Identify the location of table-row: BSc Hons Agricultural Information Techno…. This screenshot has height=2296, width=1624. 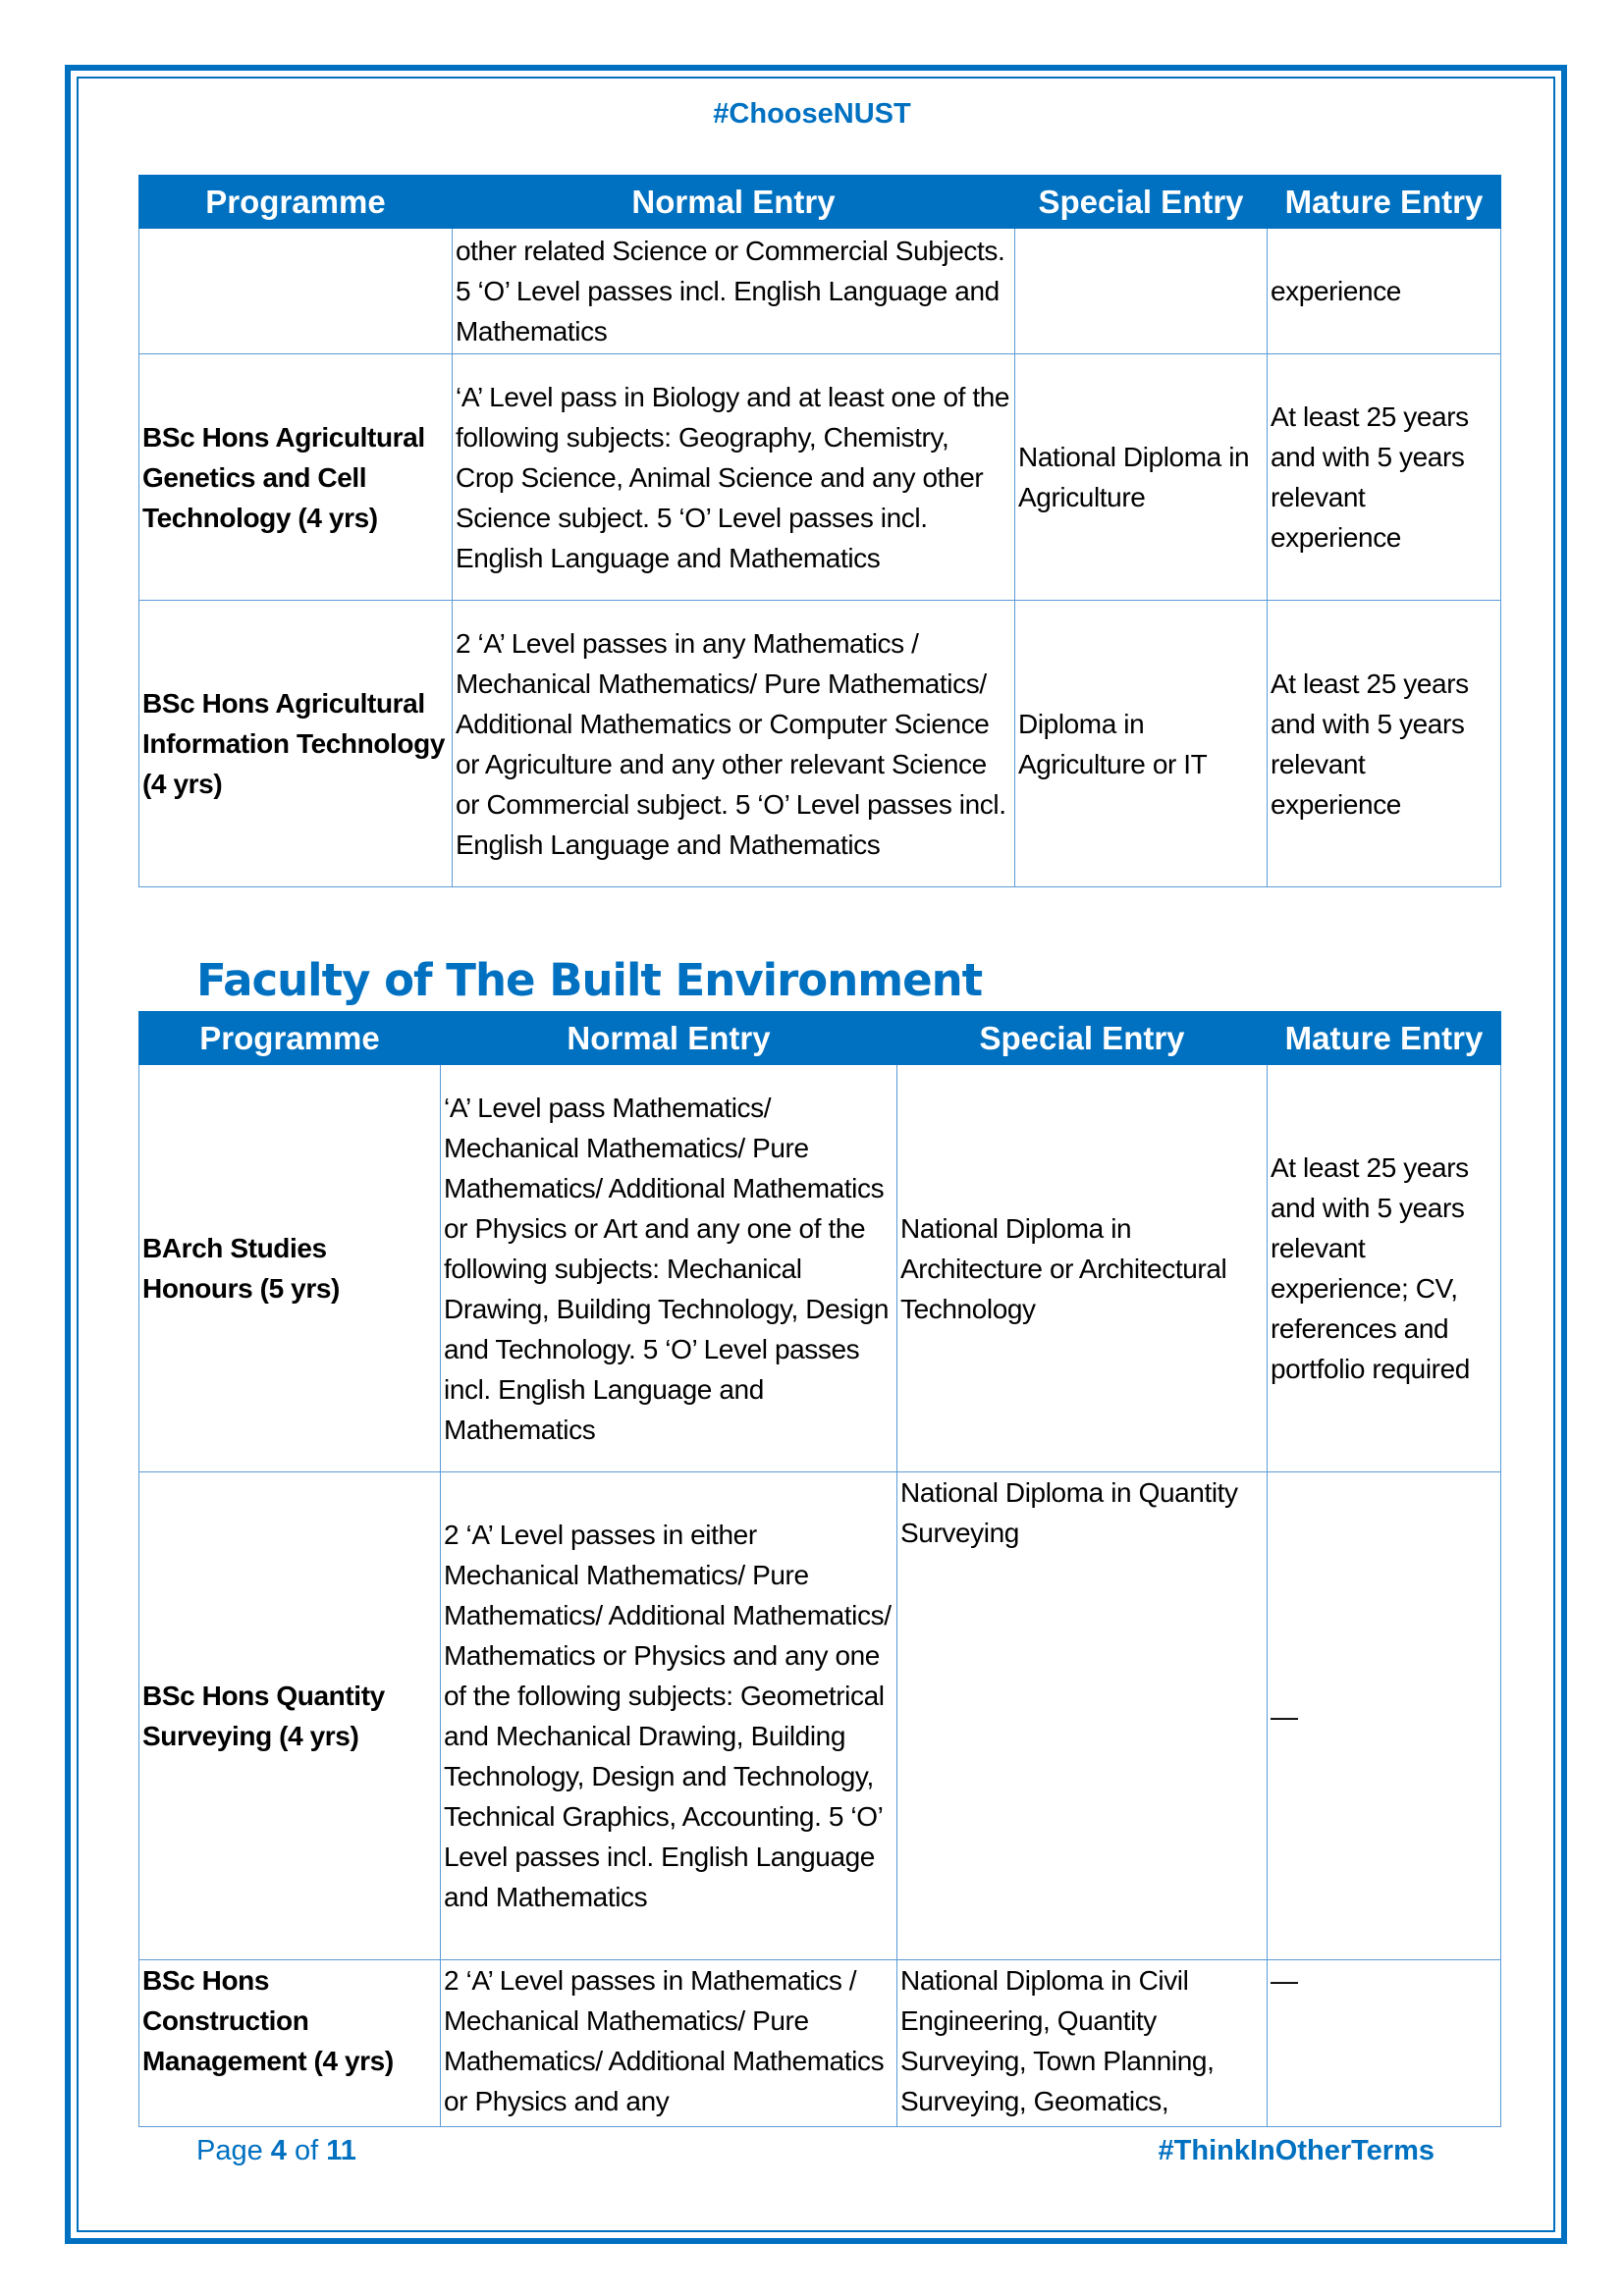
(819, 743).